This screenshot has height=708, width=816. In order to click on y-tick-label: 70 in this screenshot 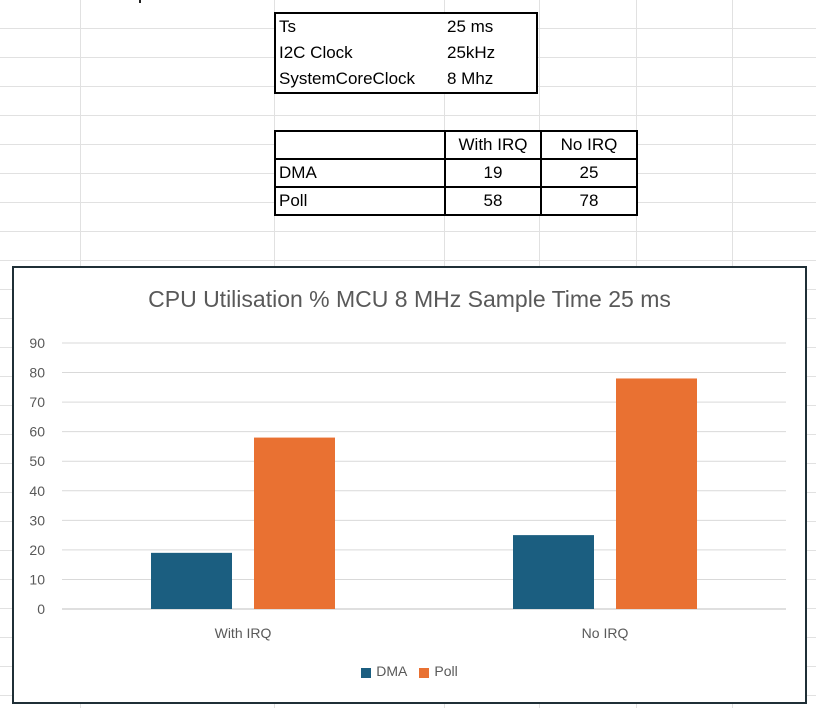, I will do `click(37, 402)`.